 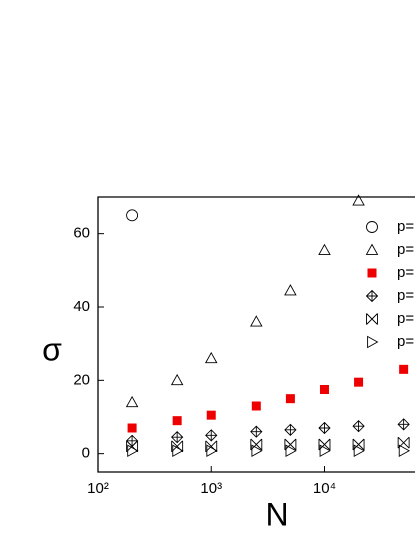 I want to click on x-tick-label: 10², so click(x=98, y=488).